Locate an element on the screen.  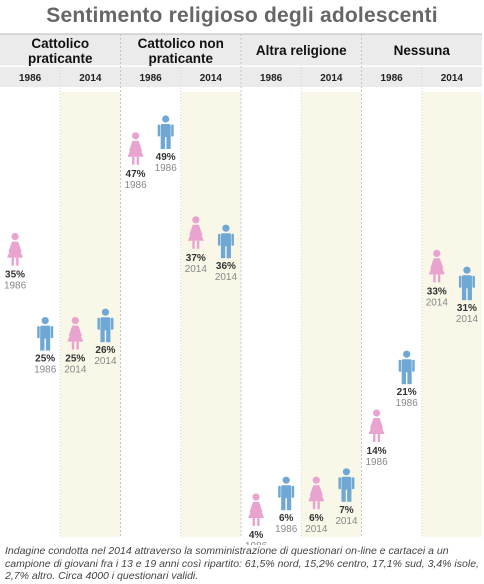
female-year-0-1: 2014 is located at coordinates (75, 370).